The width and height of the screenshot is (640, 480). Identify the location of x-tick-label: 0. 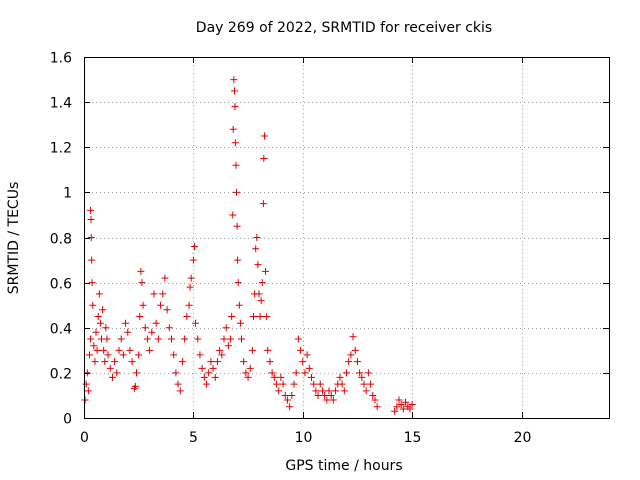
(84, 438).